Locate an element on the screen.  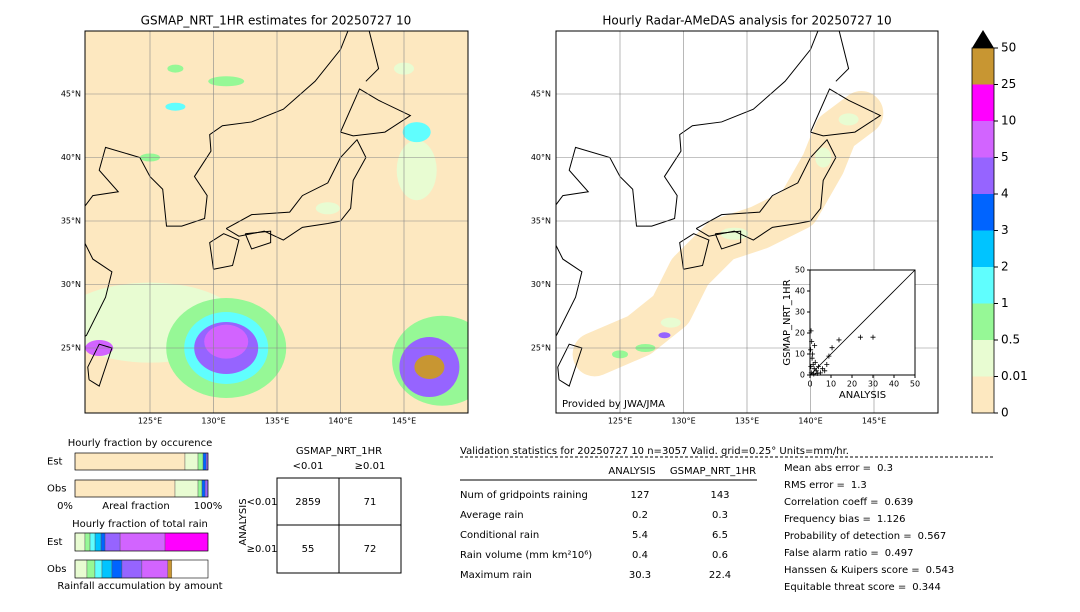
lon-label: 125°E is located at coordinates (620, 421).